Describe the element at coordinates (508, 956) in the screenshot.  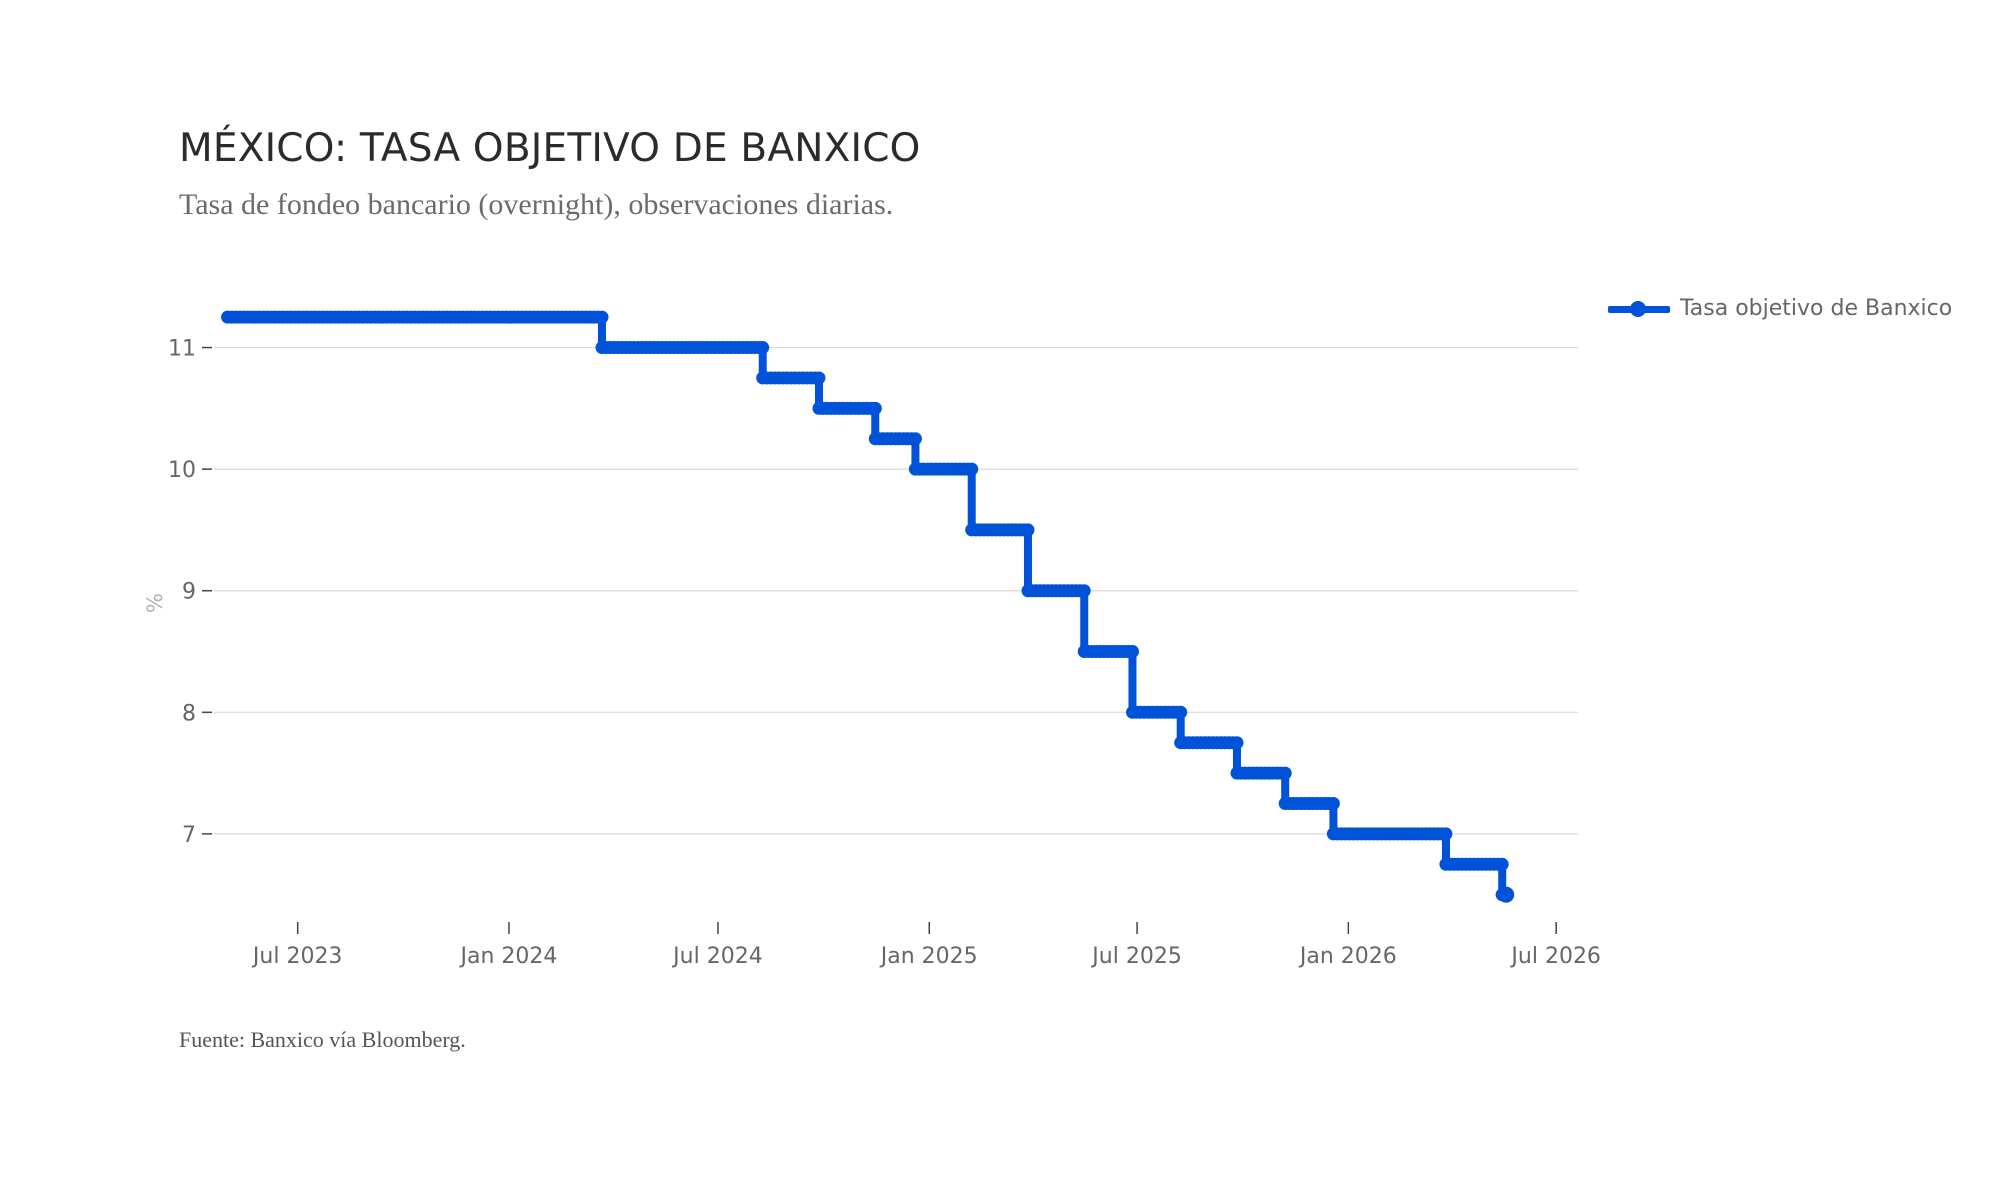
I see `x-tick-label: Jan 2024` at that location.